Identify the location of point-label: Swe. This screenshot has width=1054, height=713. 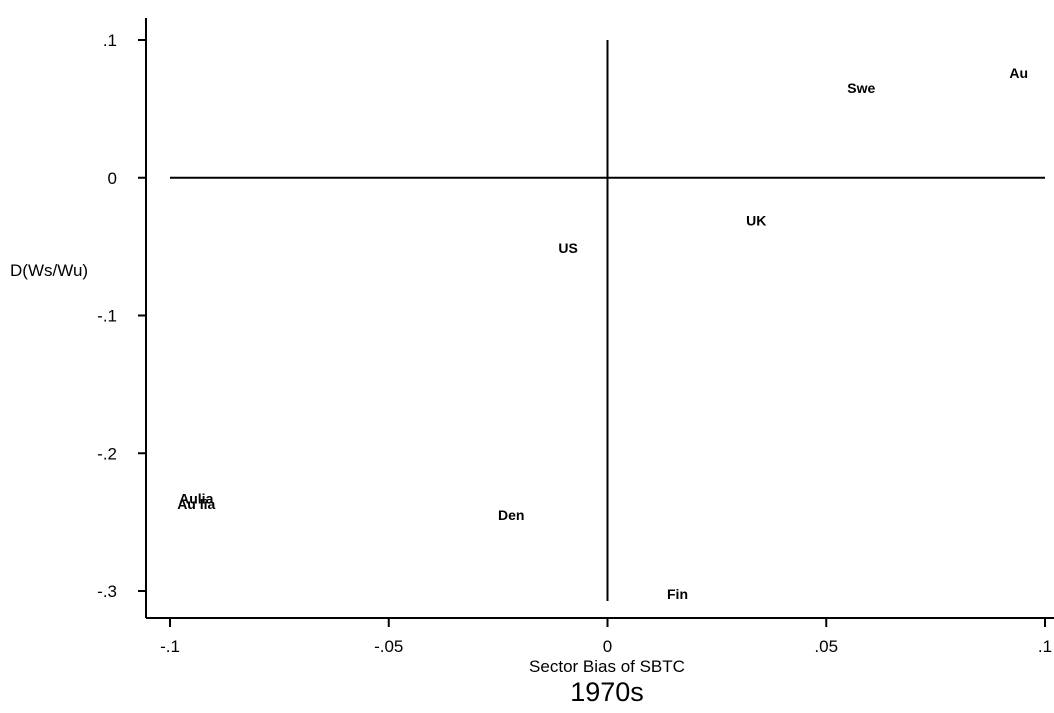
(861, 88).